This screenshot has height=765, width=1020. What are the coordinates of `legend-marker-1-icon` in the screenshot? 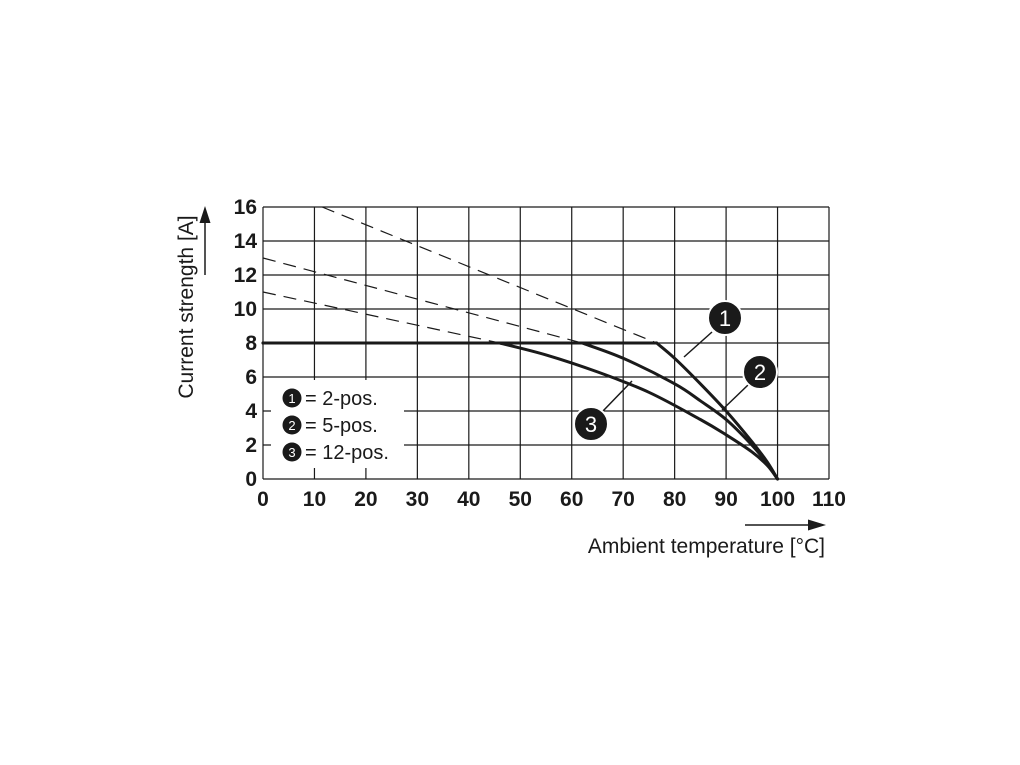 It's located at (292, 398).